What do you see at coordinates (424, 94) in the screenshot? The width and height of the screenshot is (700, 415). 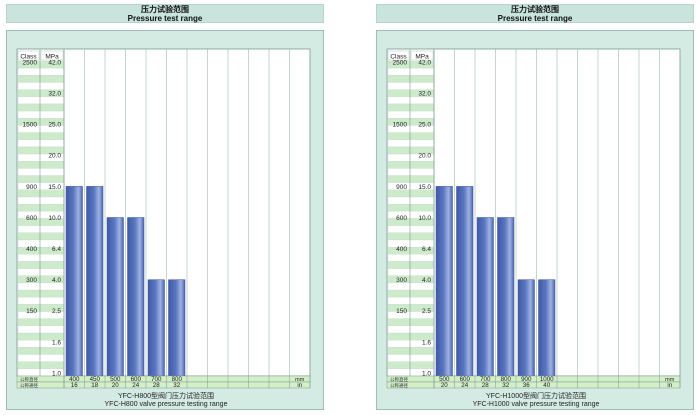 I see `mpa-tick-label: 32.0` at bounding box center [424, 94].